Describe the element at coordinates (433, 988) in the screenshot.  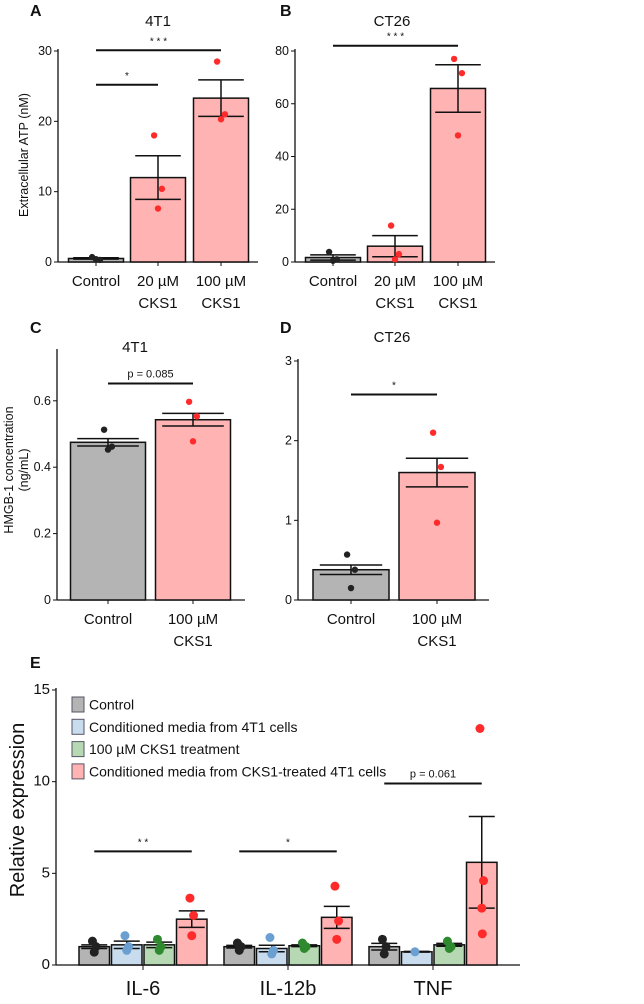
I see `x-tick-label: TNF` at that location.